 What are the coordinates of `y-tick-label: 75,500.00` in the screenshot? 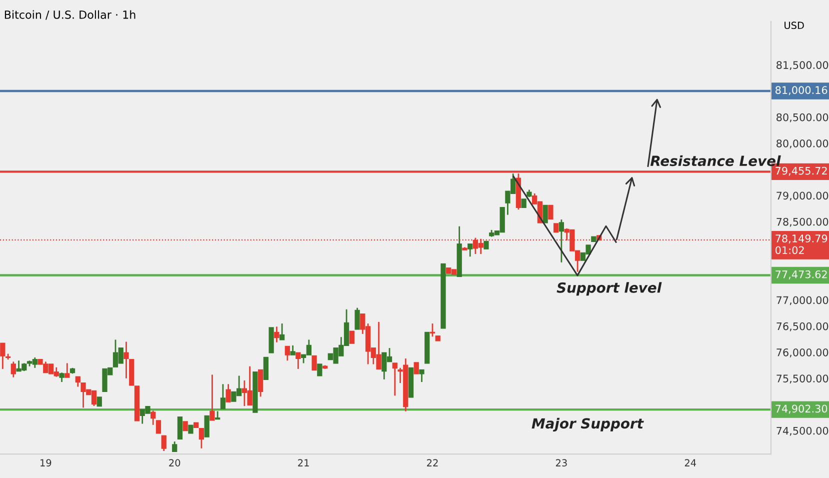 It's located at (802, 379).